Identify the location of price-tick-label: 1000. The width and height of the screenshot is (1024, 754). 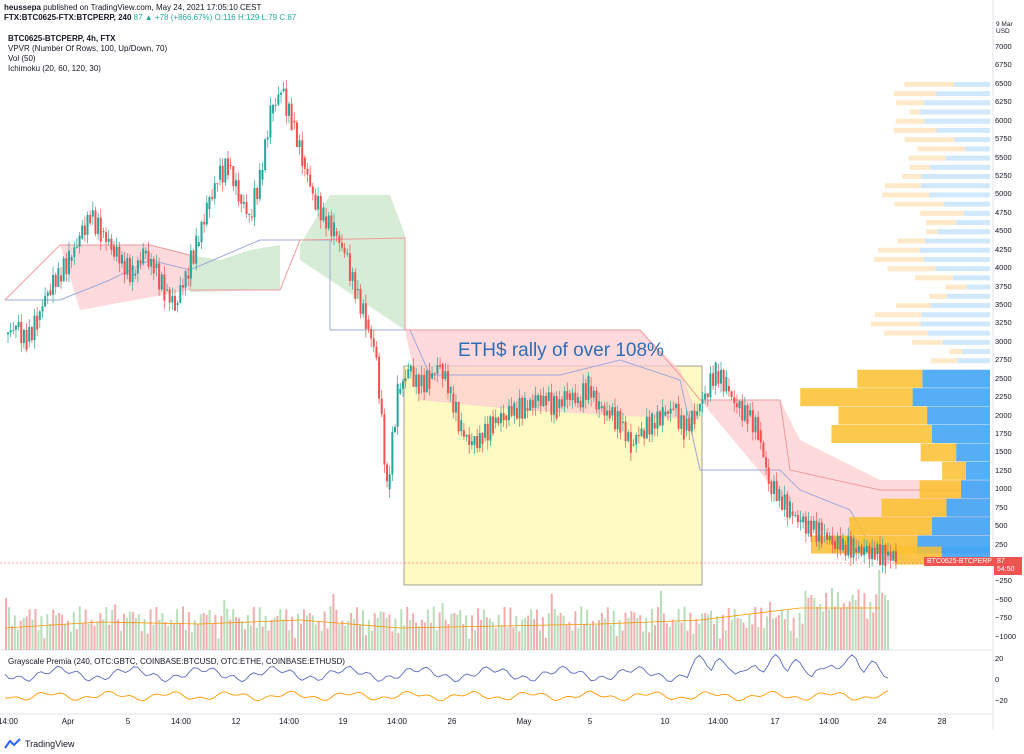
(1003, 489).